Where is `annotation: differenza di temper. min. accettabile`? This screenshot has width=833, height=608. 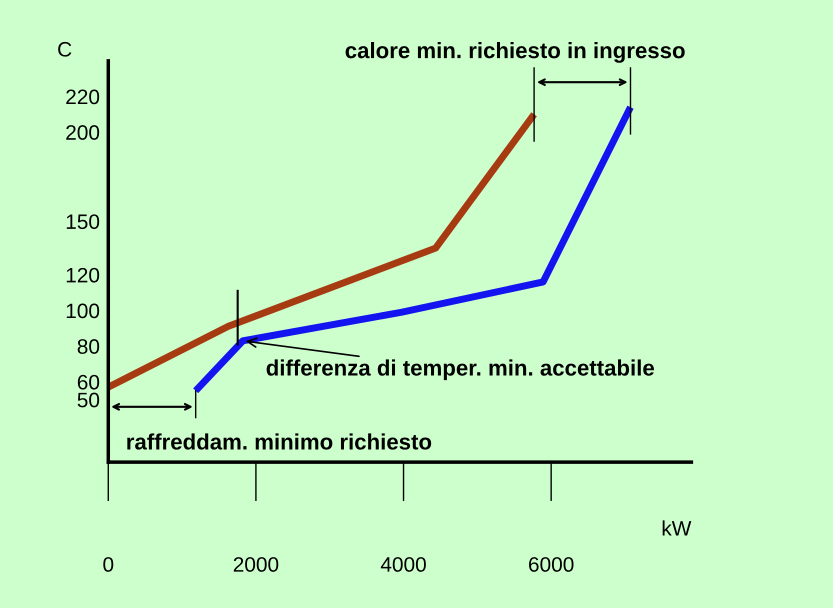
annotation: differenza di temper. min. accettabile is located at coordinates (460, 369).